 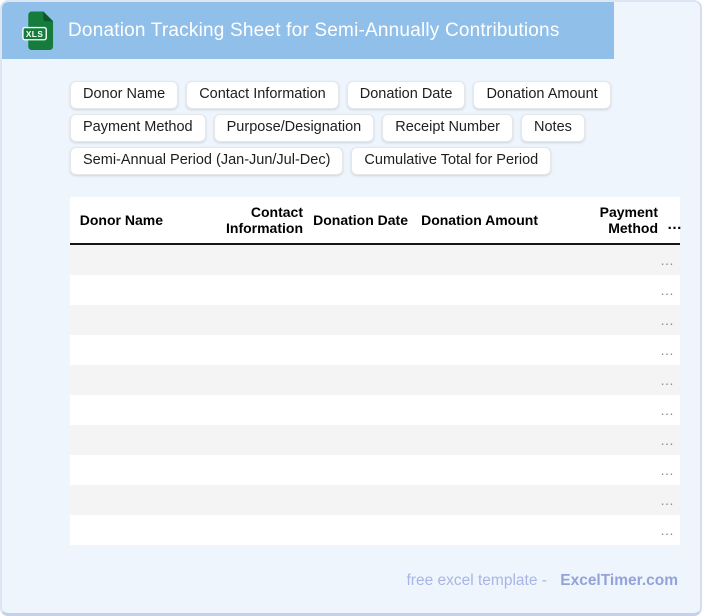 What do you see at coordinates (264, 220) in the screenshot?
I see `table-column-header: Contact Information` at bounding box center [264, 220].